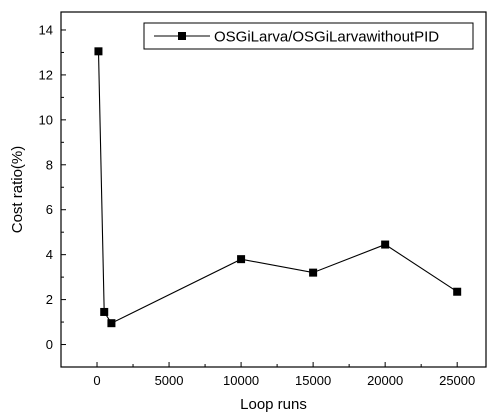 The image size is (490, 420). Describe the element at coordinates (169, 380) in the screenshot. I see `x-tick-label-5000: 5000` at that location.